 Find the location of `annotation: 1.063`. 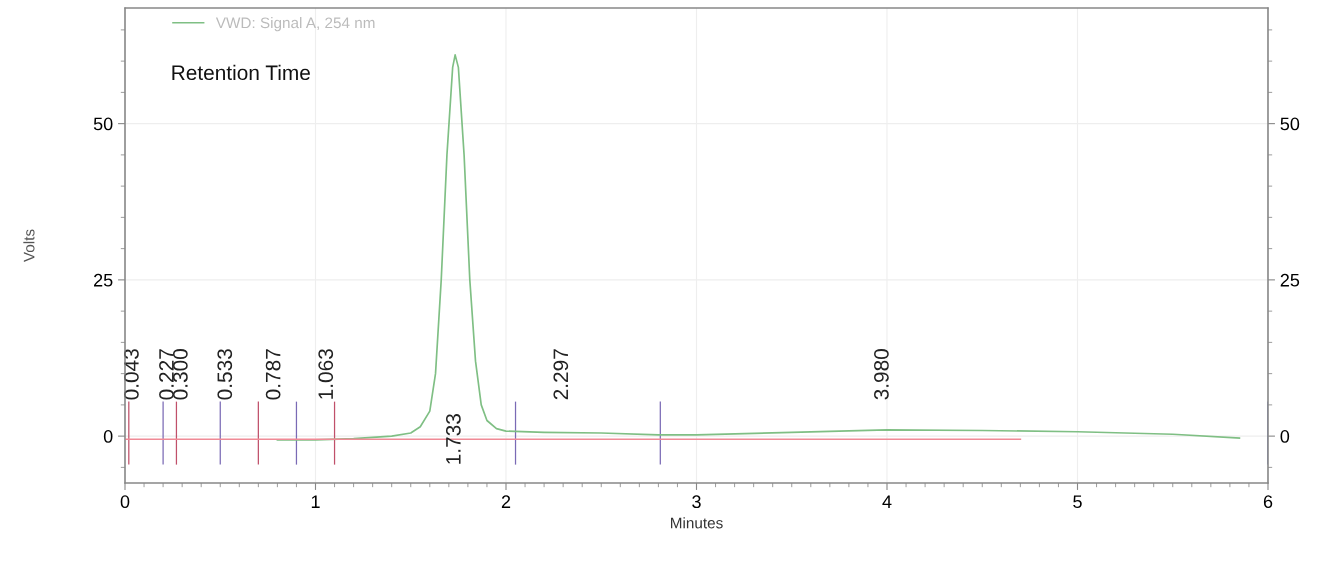

annotation: 1.063 is located at coordinates (326, 374).